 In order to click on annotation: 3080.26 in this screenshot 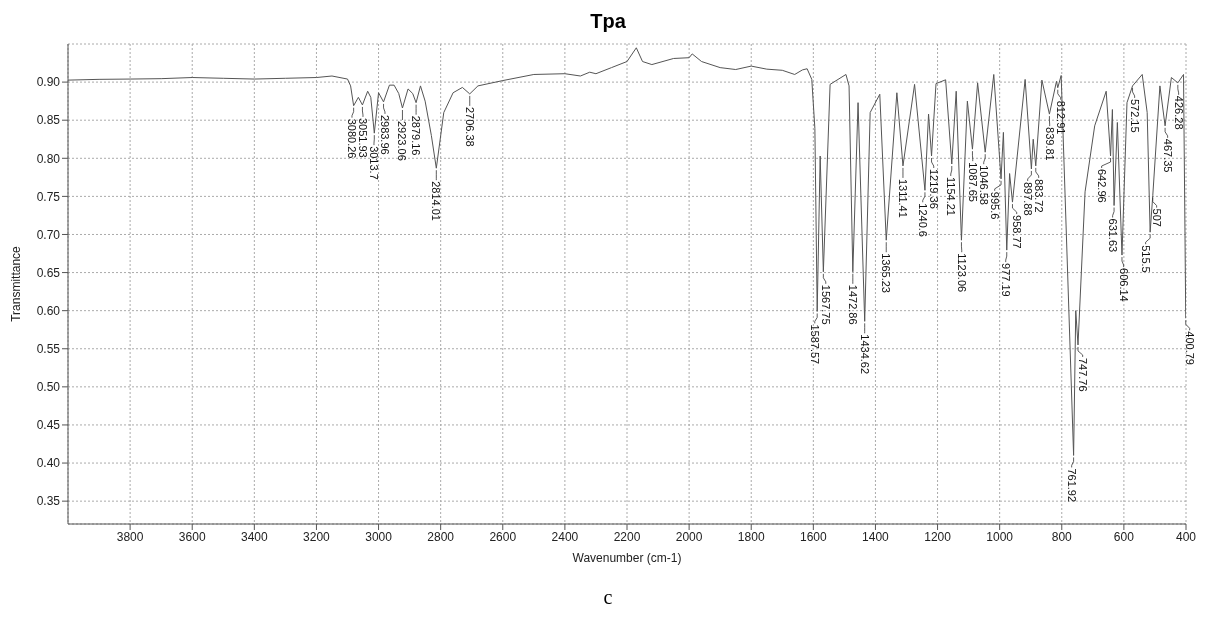, I will do `click(351, 138)`.